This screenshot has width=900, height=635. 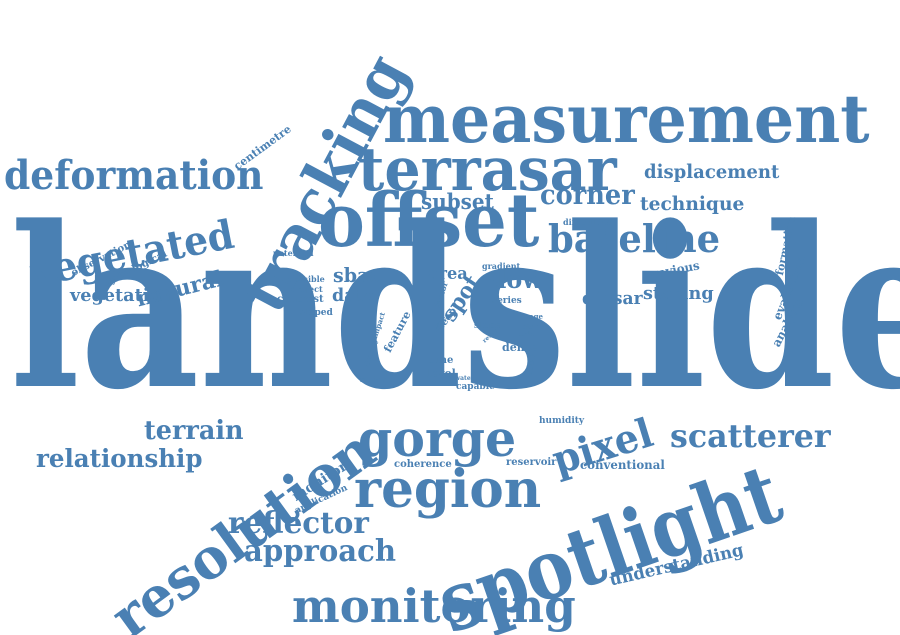 What do you see at coordinates (306, 279) in the screenshot?
I see `word-possible: possible` at bounding box center [306, 279].